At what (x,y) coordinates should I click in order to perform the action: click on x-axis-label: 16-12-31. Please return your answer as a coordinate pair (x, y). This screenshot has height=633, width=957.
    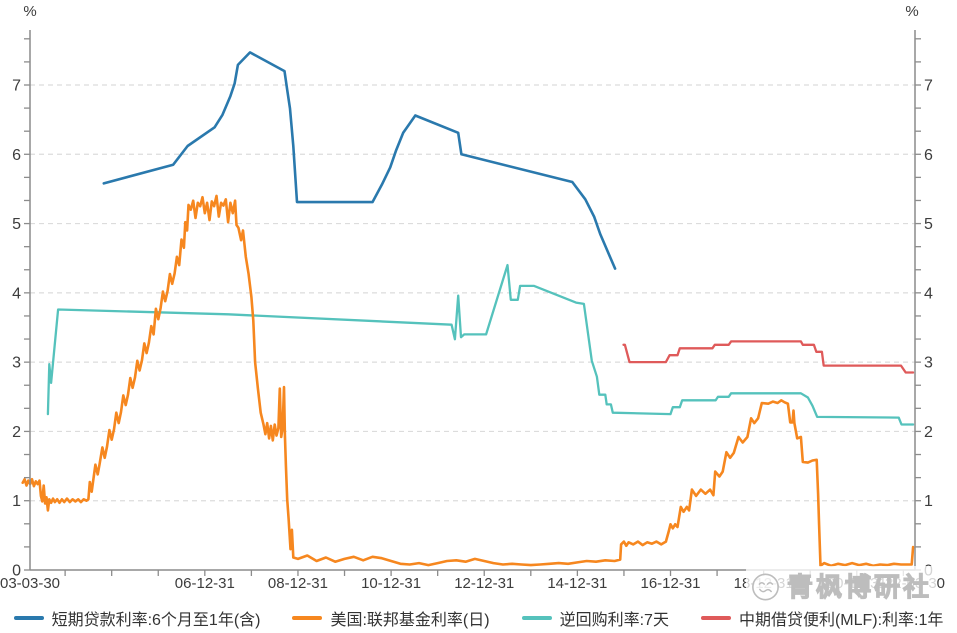
    Looking at the image, I should click on (670, 583).